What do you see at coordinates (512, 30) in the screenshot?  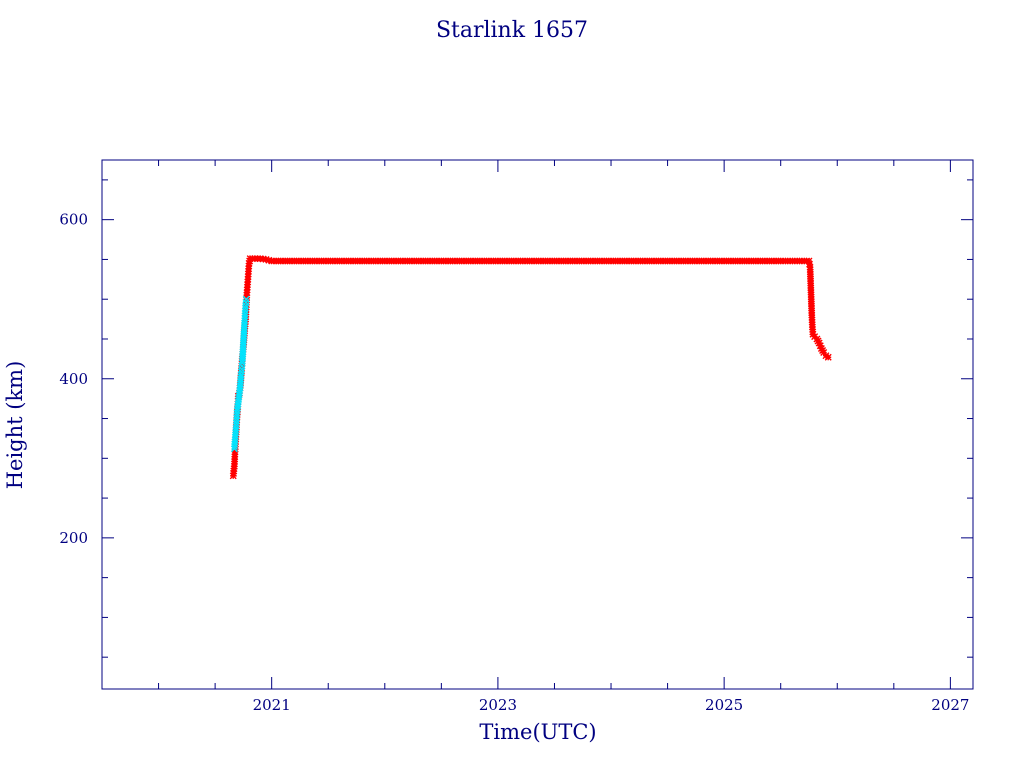 I see `chart-title: Starlink 1657` at bounding box center [512, 30].